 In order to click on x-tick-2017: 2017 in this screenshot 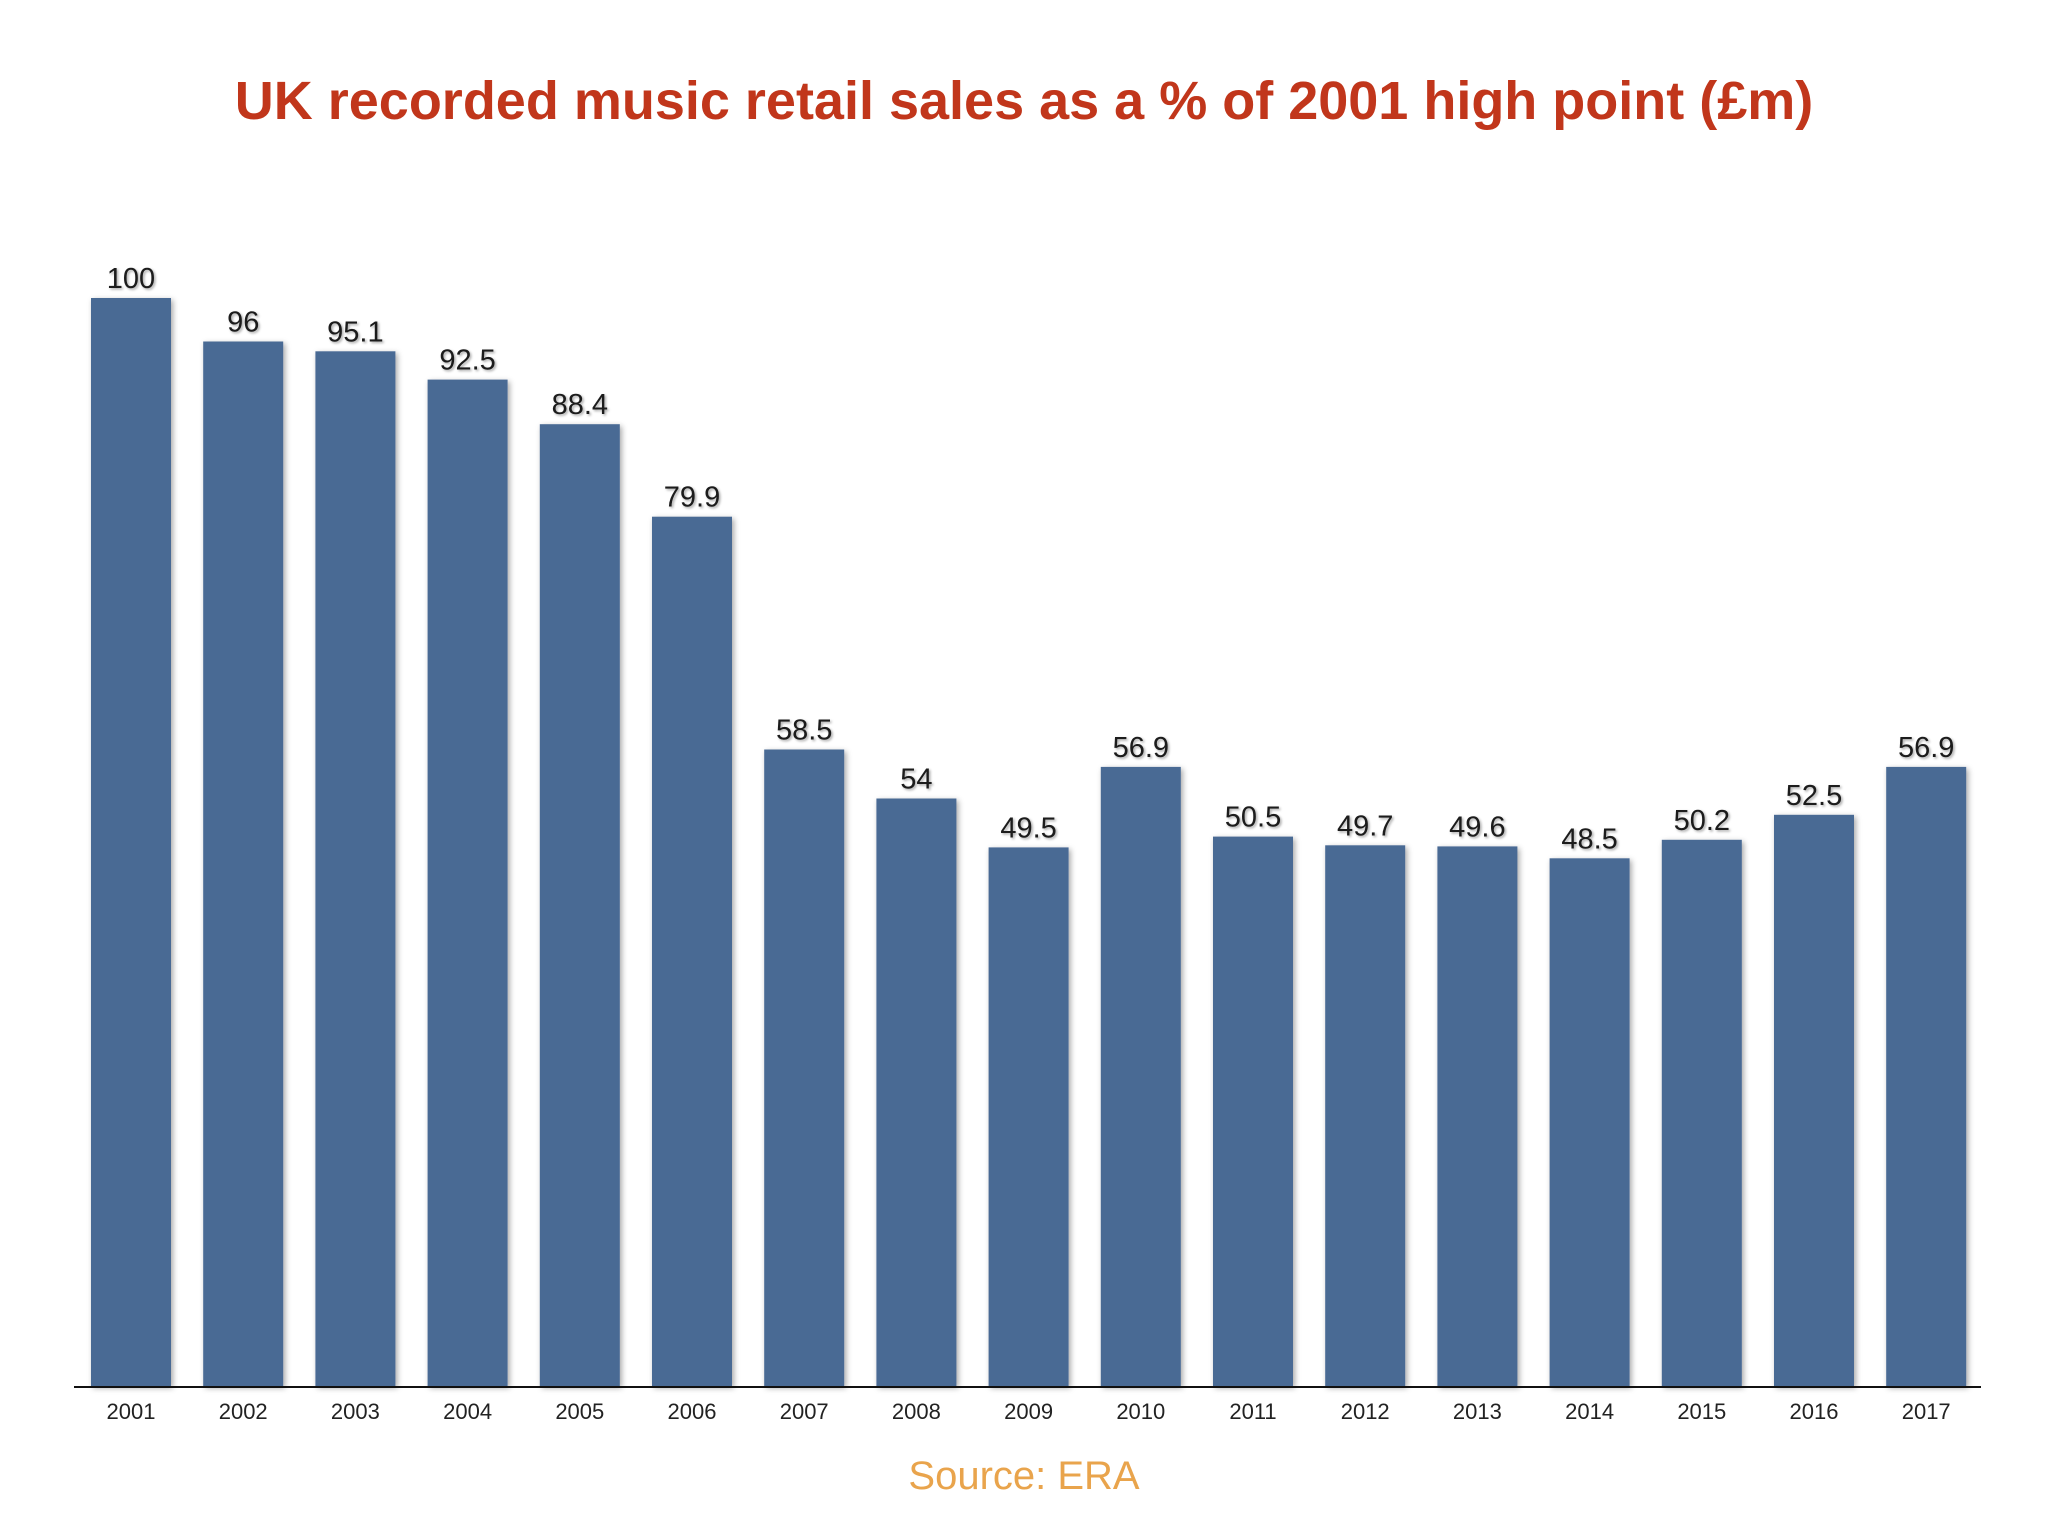, I will do `click(1926, 1411)`.